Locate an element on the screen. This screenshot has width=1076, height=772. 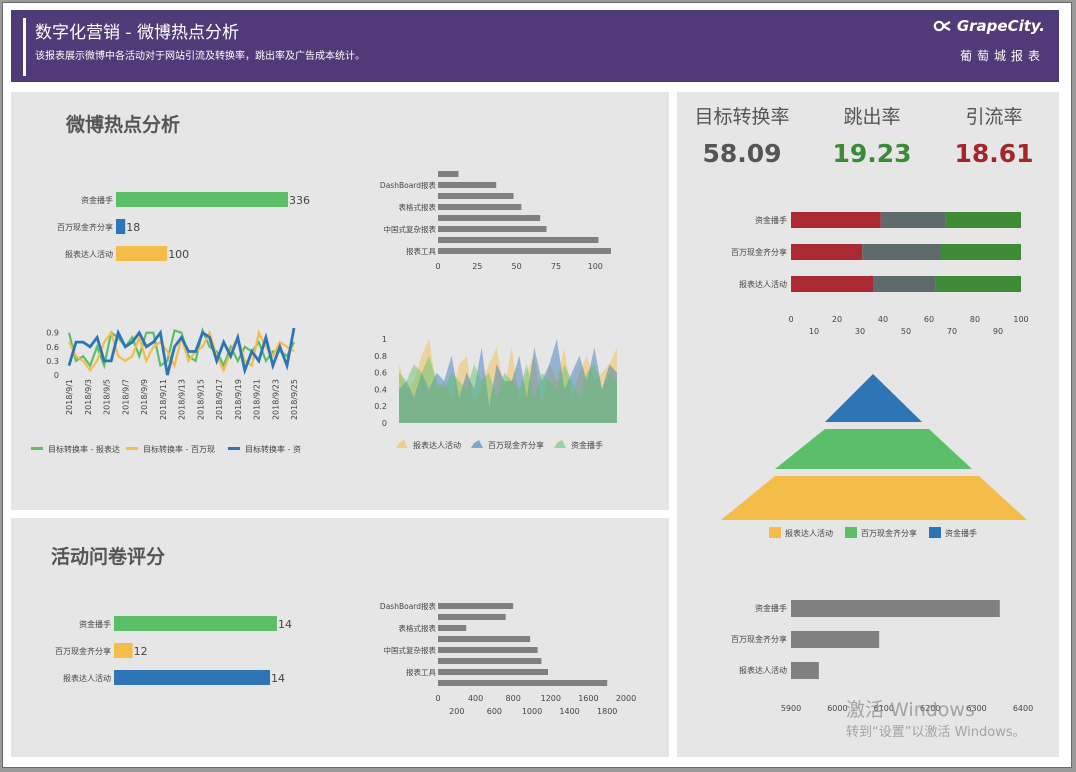
x-tick-label: 10 is located at coordinates (814, 331).